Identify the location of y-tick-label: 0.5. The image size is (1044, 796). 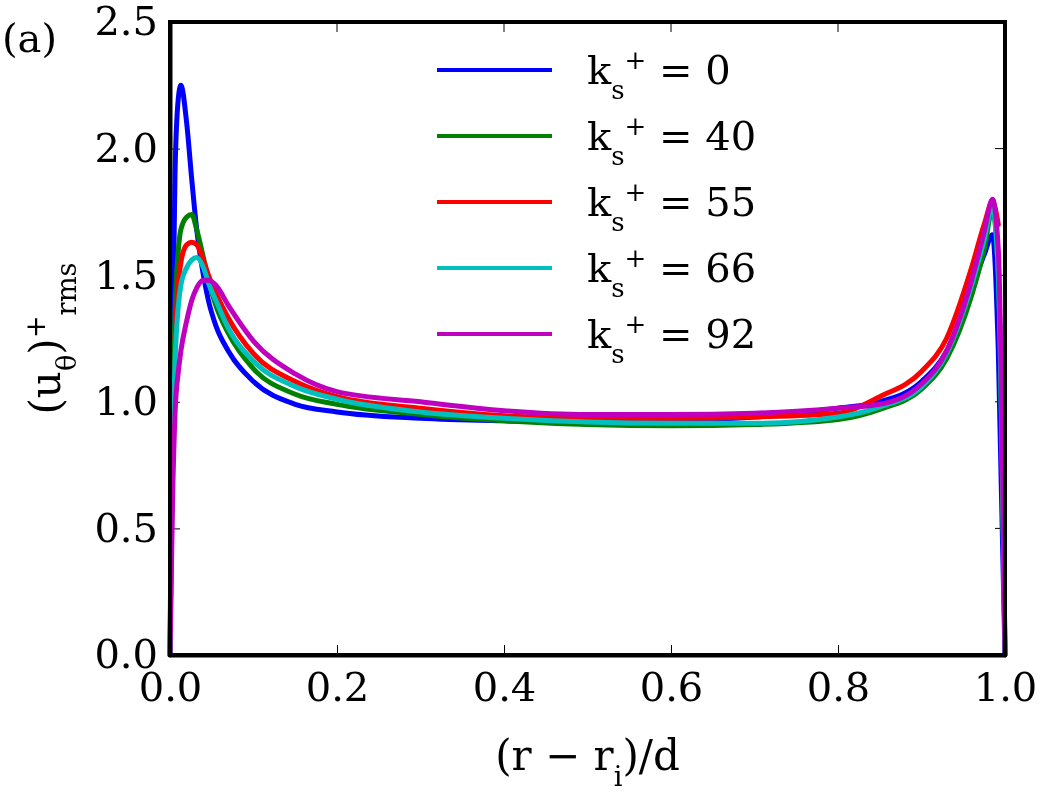
(126, 527).